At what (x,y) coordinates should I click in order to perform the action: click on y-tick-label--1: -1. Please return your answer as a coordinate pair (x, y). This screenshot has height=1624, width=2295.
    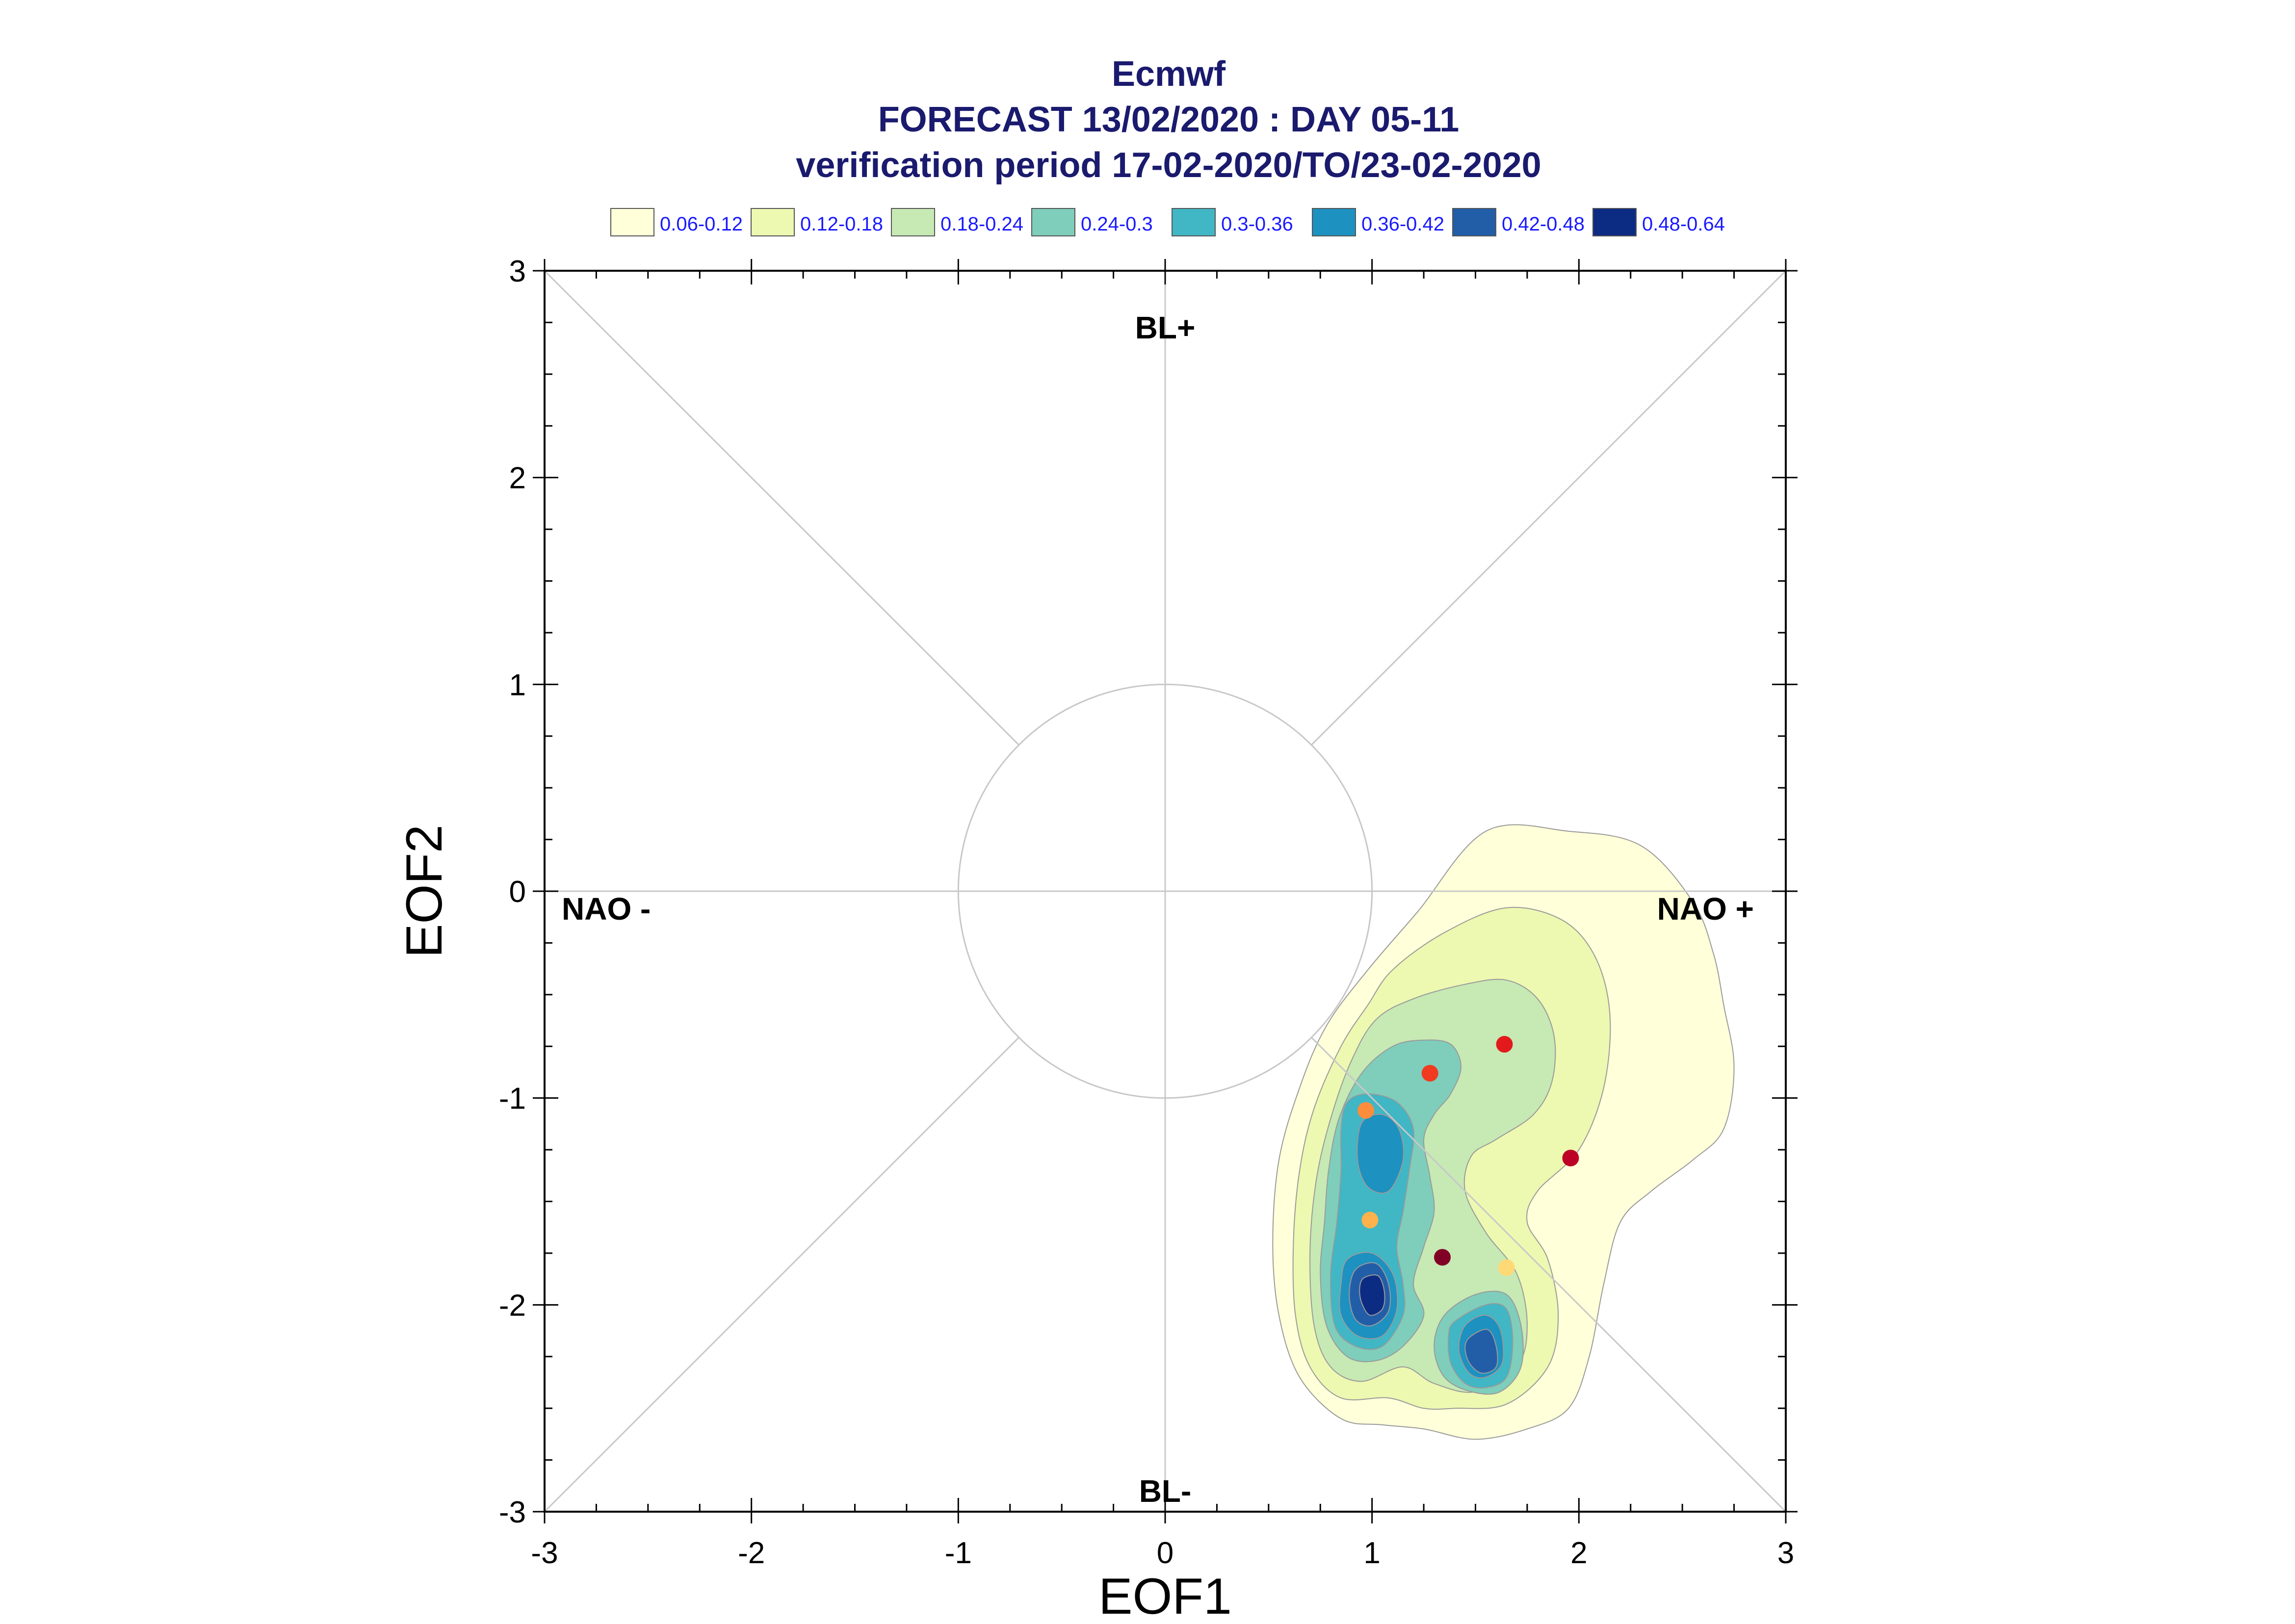
    Looking at the image, I should click on (513, 1099).